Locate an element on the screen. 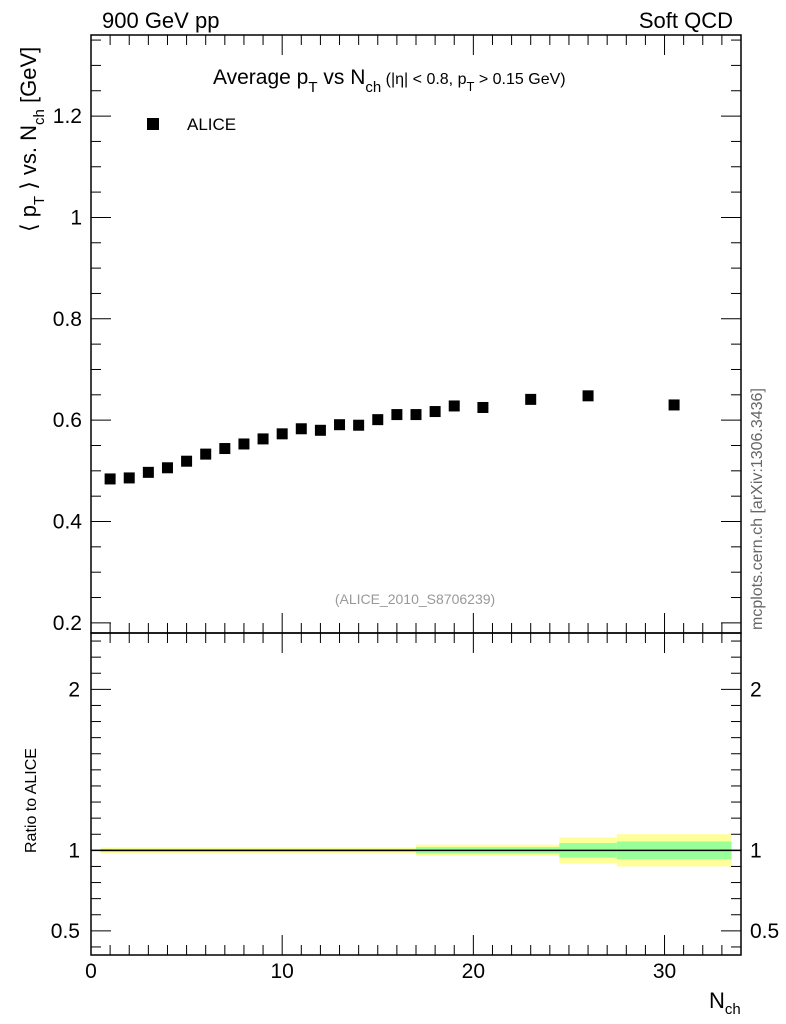  x-tick-label: 30 is located at coordinates (664, 971).